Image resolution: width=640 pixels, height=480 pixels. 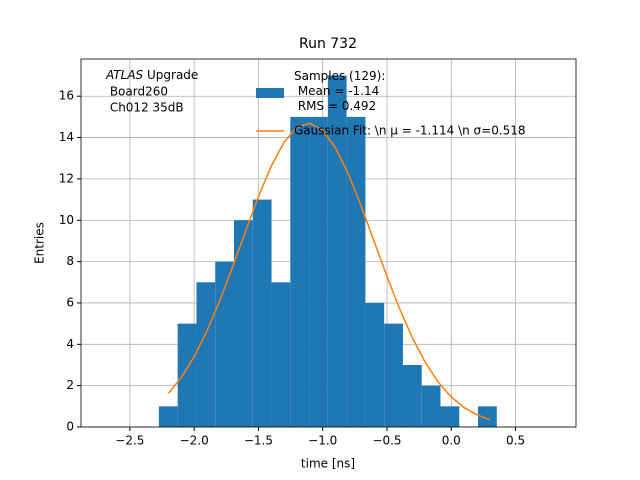 What do you see at coordinates (40, 243) in the screenshot?
I see `y-axis-label: Entries` at bounding box center [40, 243].